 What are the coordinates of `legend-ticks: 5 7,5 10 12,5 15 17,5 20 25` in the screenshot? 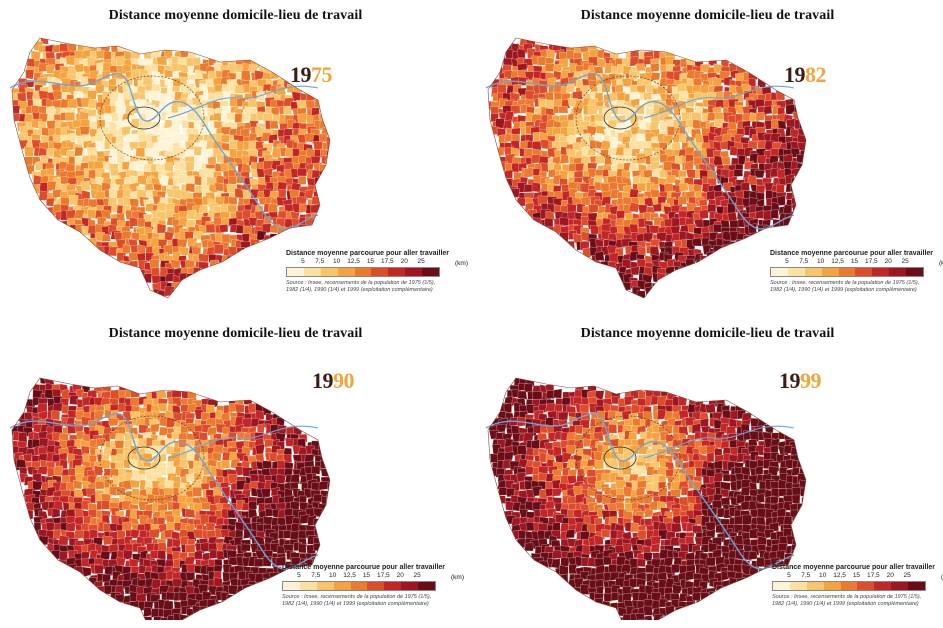 It's located at (373, 576).